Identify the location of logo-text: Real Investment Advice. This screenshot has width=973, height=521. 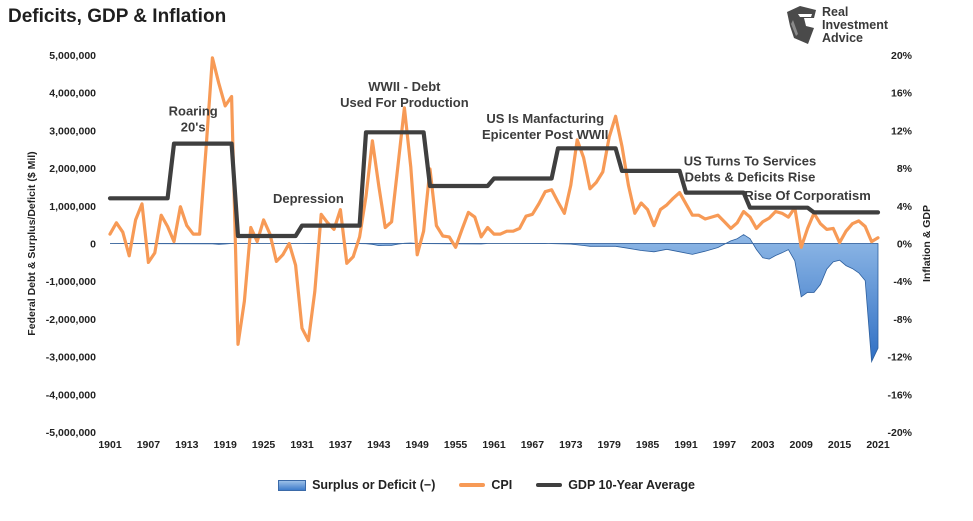
(855, 25).